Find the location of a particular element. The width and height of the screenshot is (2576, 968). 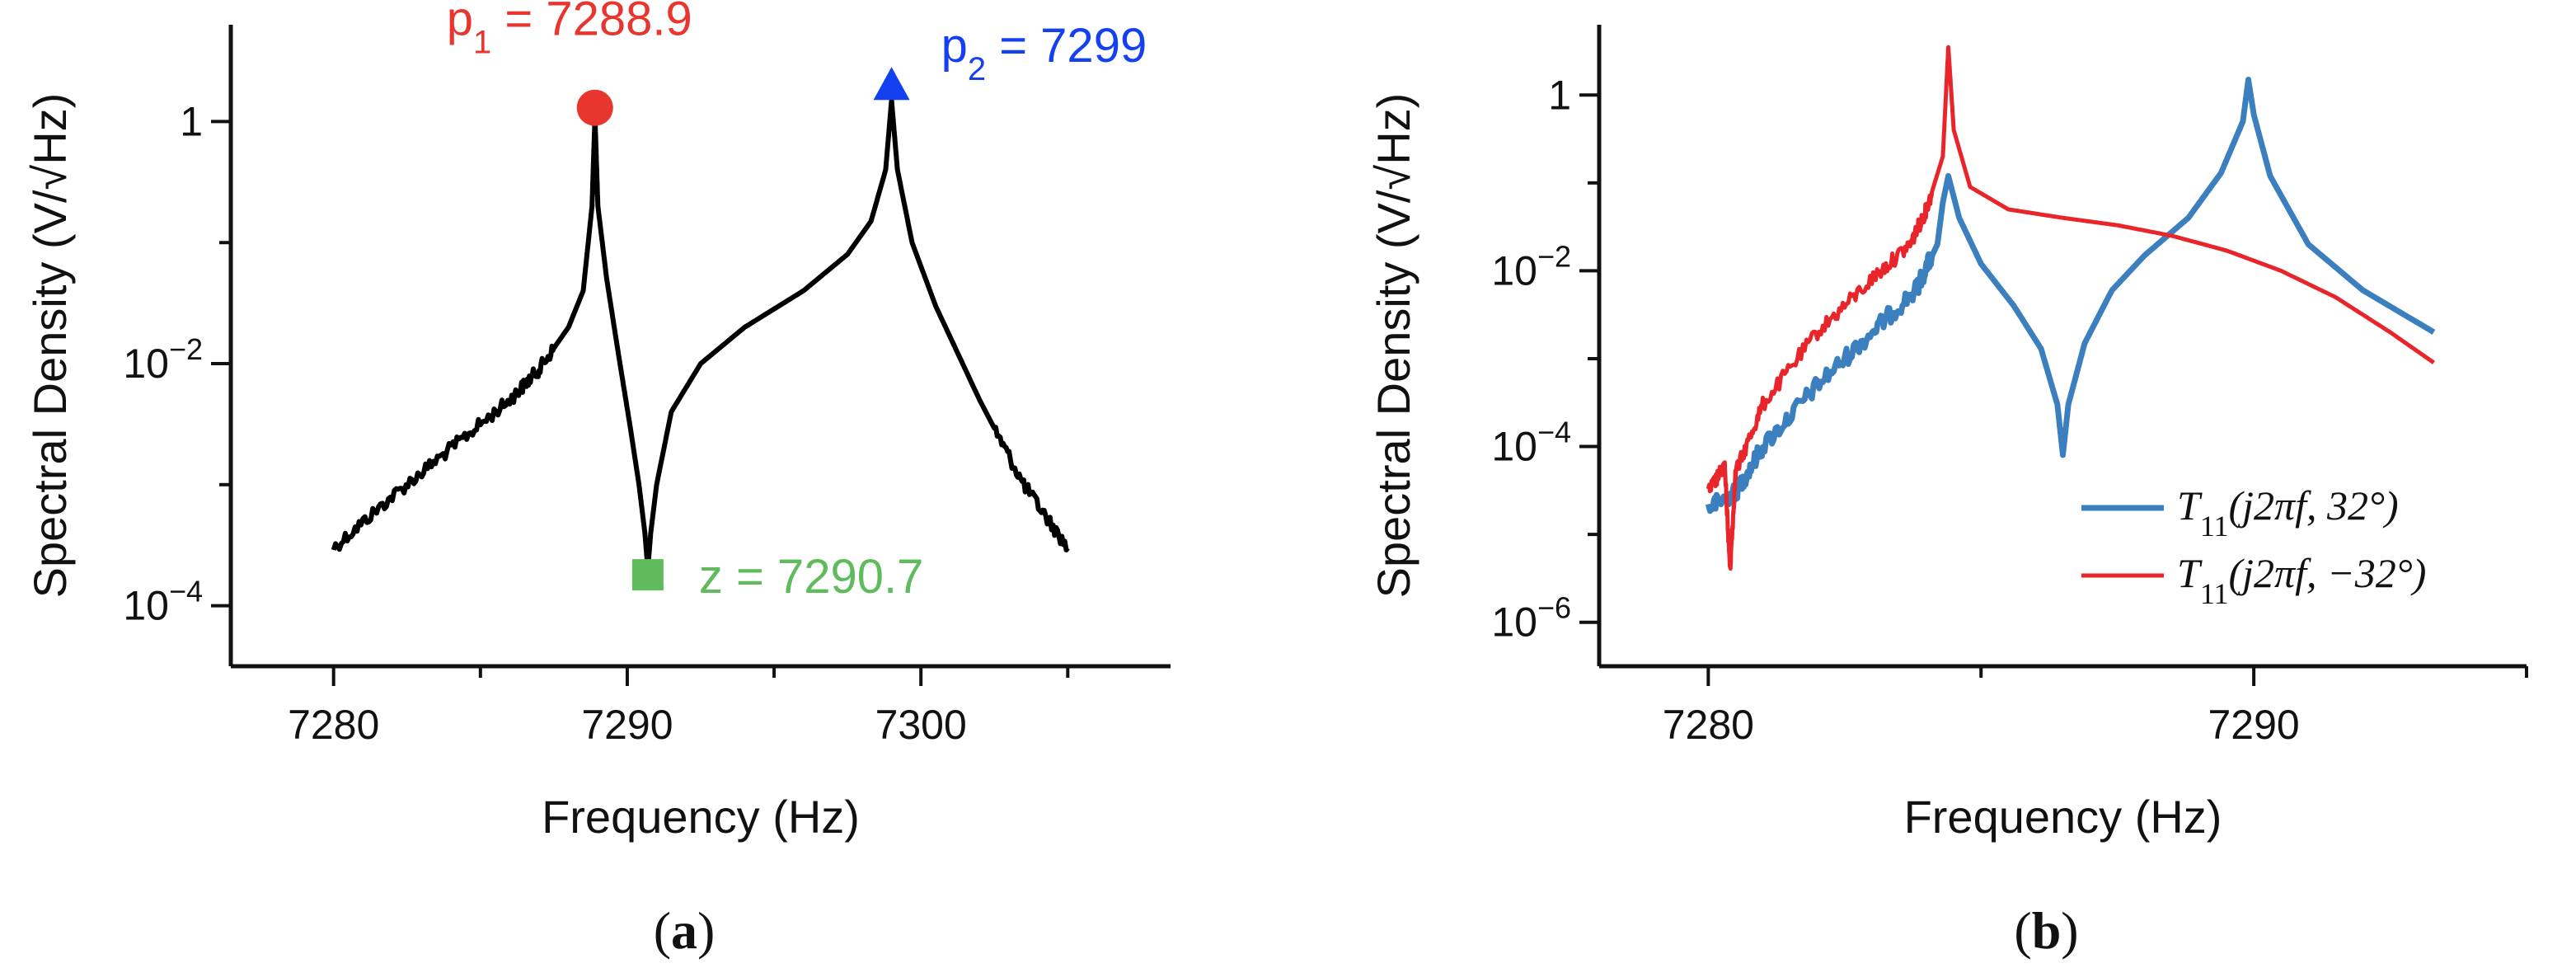

panel-a-y-tick-label: 1 is located at coordinates (192, 121).